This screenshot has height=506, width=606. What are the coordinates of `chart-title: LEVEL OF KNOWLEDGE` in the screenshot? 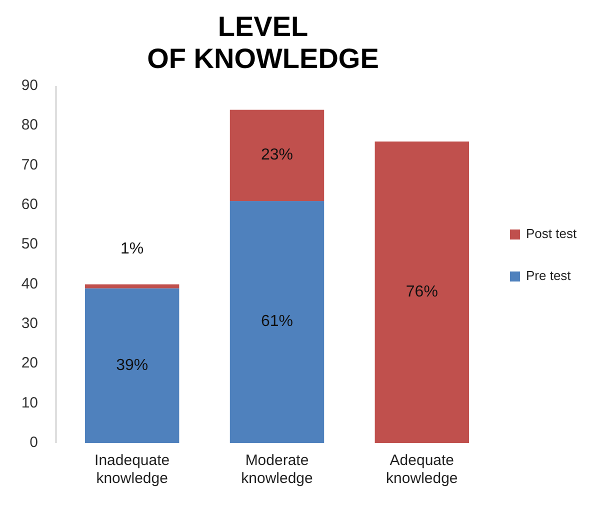 It's located at (263, 42).